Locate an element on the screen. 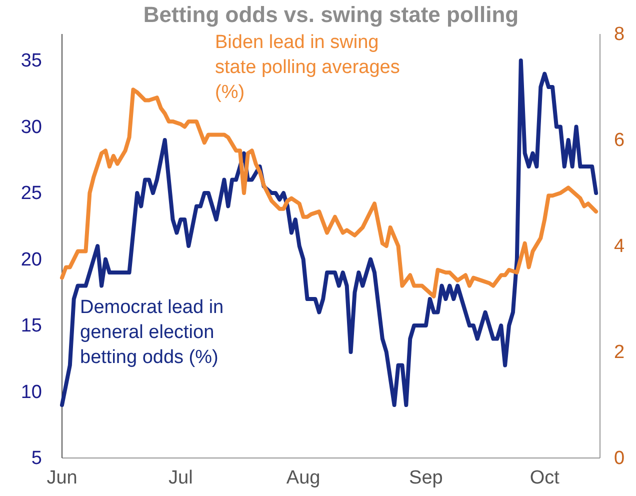  x-tick-label: Sep is located at coordinates (426, 477).